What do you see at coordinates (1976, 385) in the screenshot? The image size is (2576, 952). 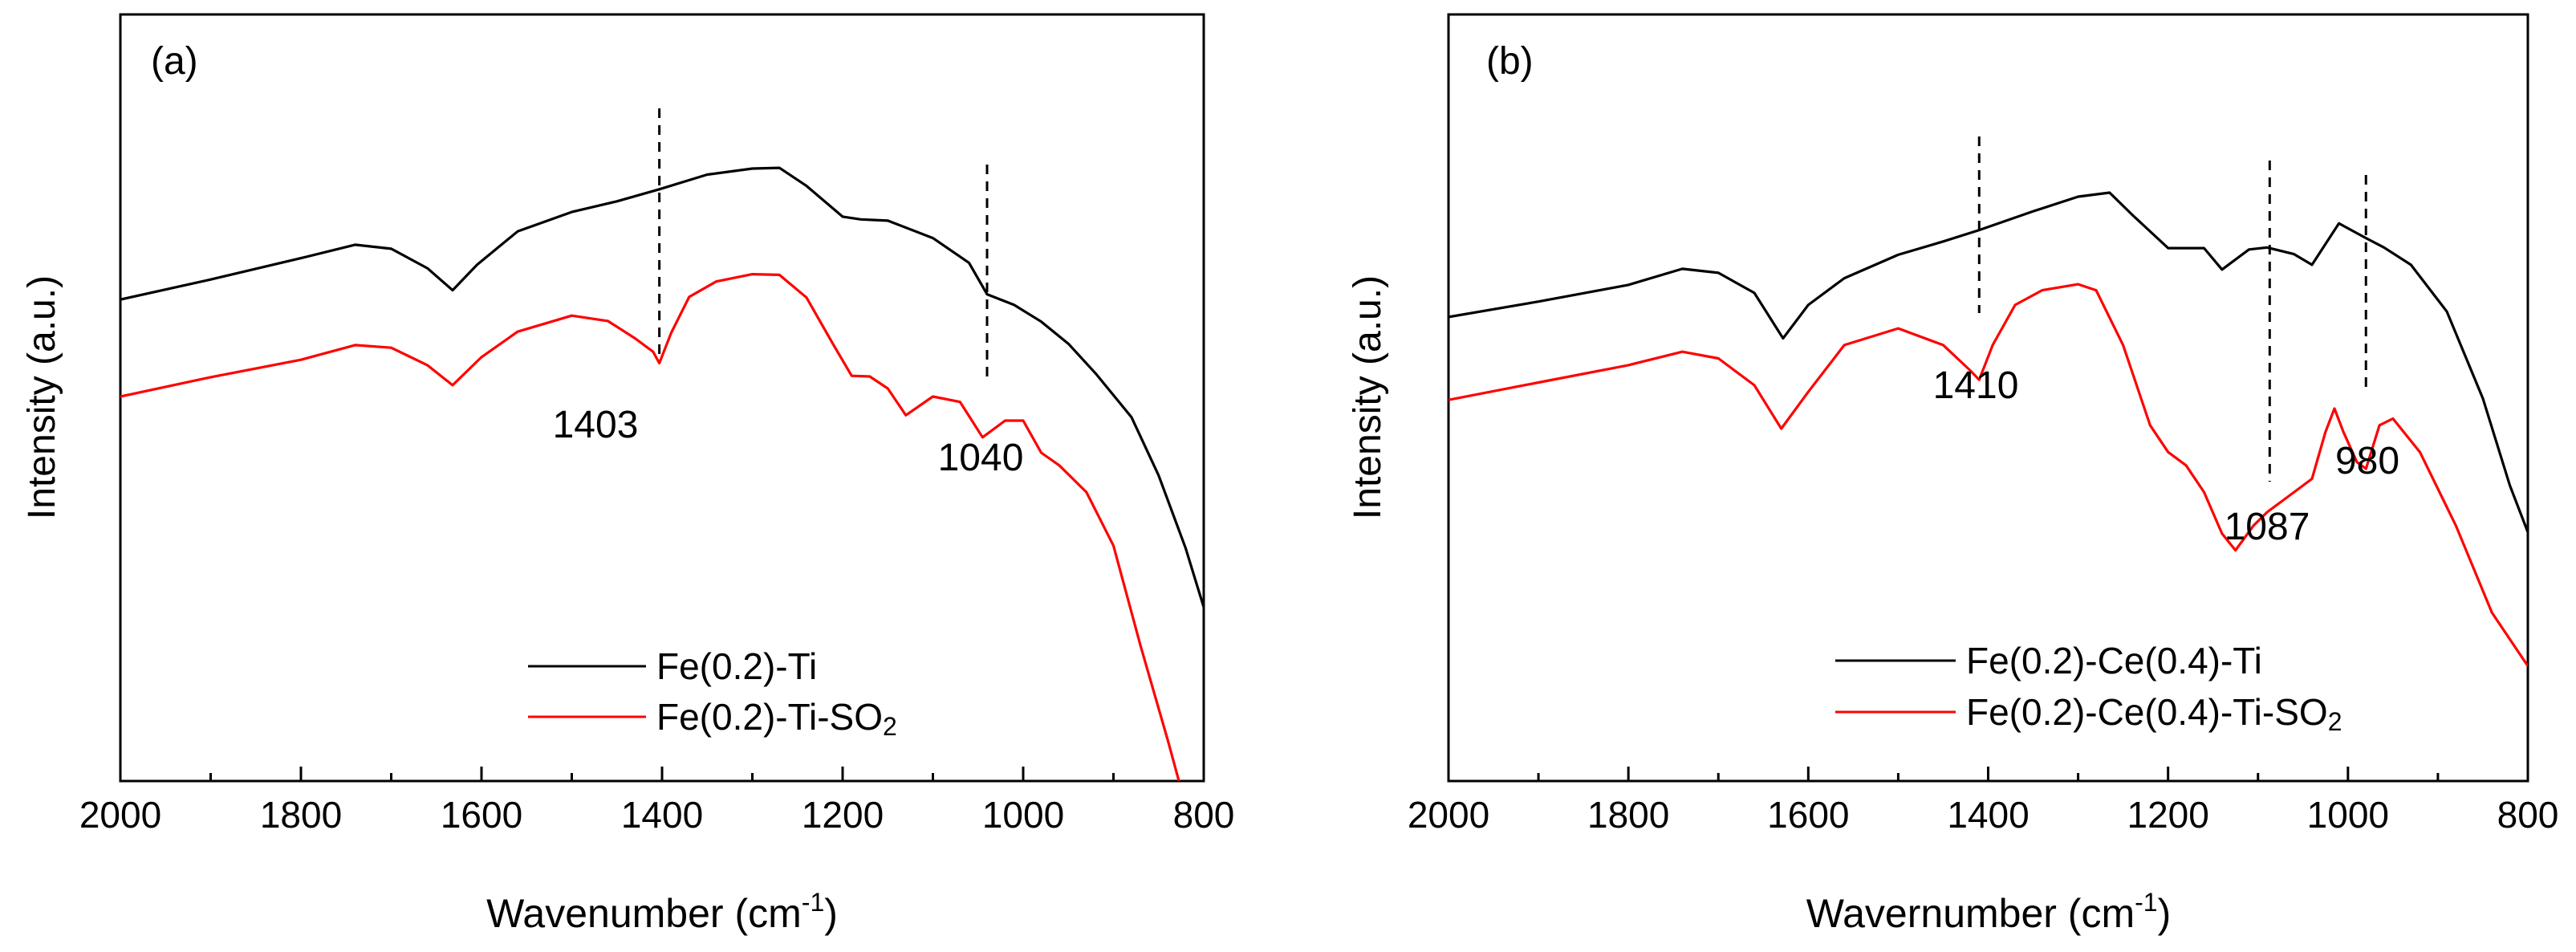 I see `annotation-1410: 1410` at bounding box center [1976, 385].